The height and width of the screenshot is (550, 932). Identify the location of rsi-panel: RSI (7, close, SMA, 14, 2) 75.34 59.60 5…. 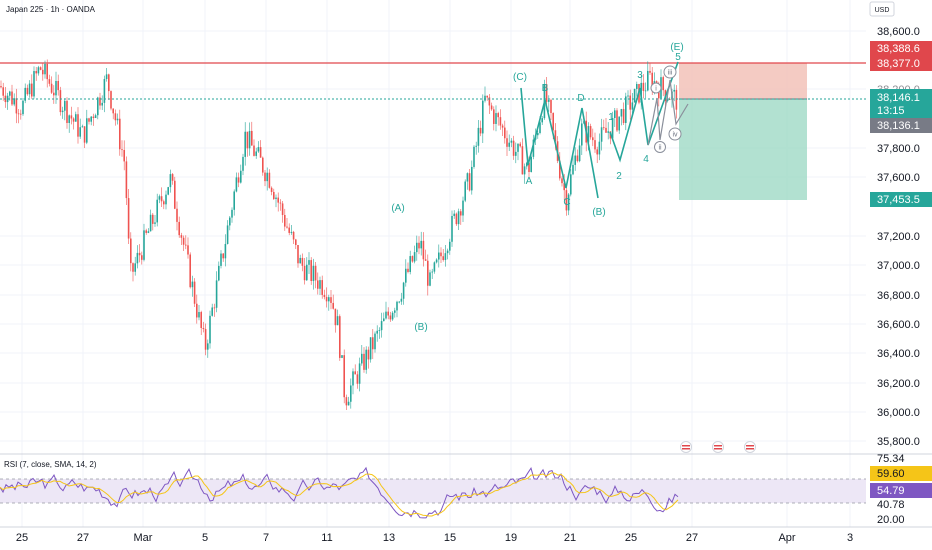
(466, 489).